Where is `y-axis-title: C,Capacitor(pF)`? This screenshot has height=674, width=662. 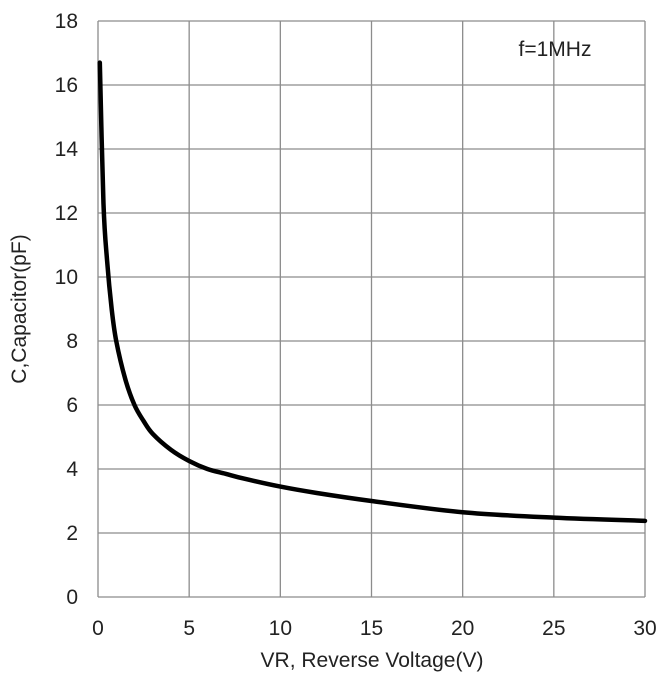
y-axis-title: C,Capacitor(pF) is located at coordinates (19, 308).